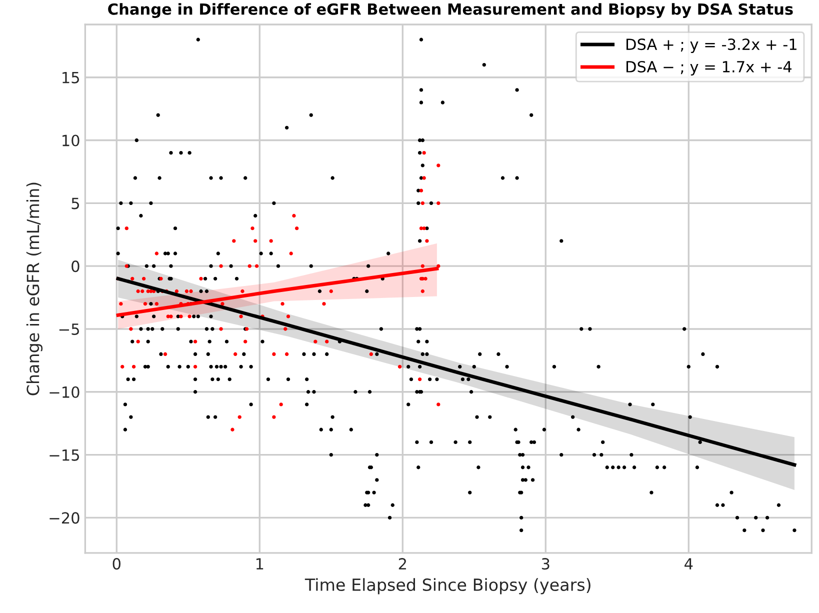  Describe the element at coordinates (65, 518) in the screenshot. I see `y-tick-label: −20` at that location.